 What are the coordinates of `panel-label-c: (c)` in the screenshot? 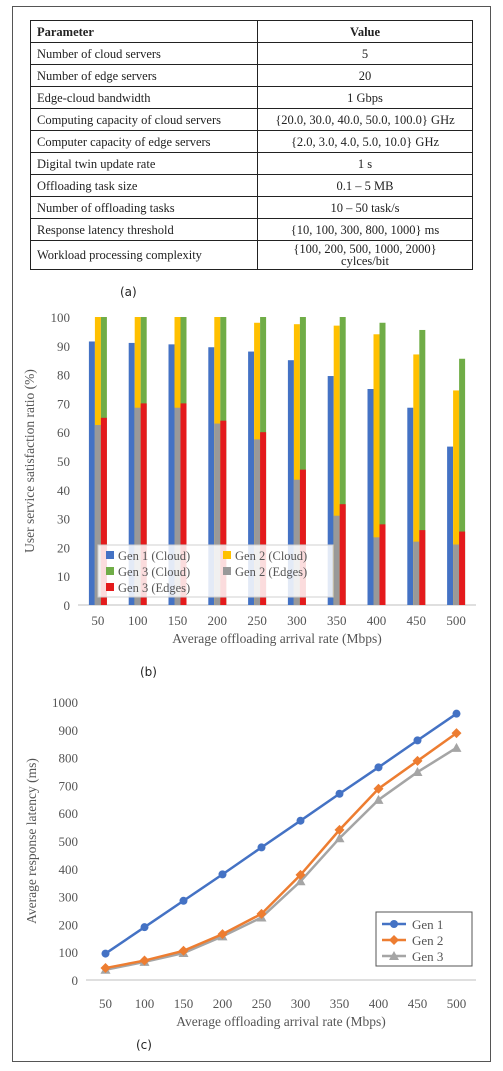 It's located at (144, 1045).